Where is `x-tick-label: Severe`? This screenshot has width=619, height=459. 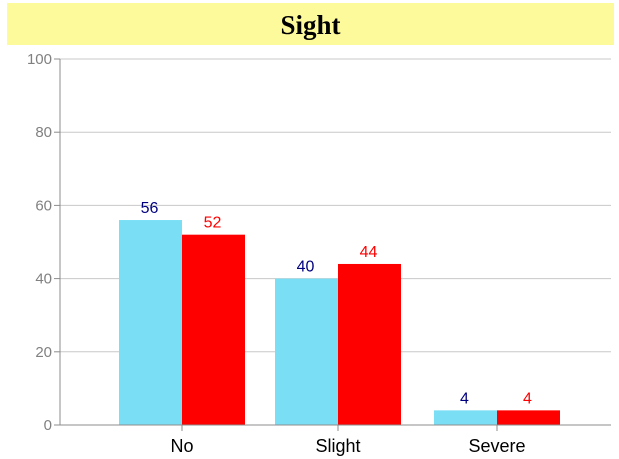
x-tick-label: Severe is located at coordinates (496, 446).